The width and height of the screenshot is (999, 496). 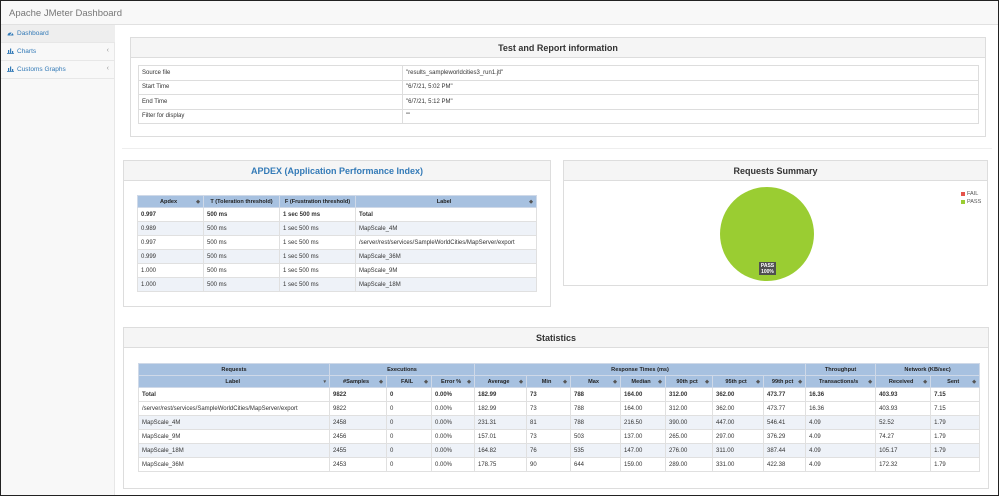 What do you see at coordinates (841, 381) in the screenshot?
I see `column-header-transactions: Transactions/s ◆` at bounding box center [841, 381].